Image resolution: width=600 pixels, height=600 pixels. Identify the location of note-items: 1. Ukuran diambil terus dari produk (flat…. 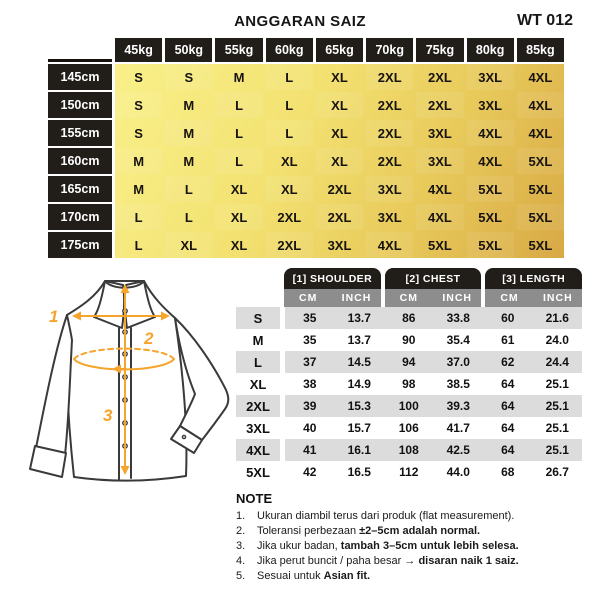
(404, 546).